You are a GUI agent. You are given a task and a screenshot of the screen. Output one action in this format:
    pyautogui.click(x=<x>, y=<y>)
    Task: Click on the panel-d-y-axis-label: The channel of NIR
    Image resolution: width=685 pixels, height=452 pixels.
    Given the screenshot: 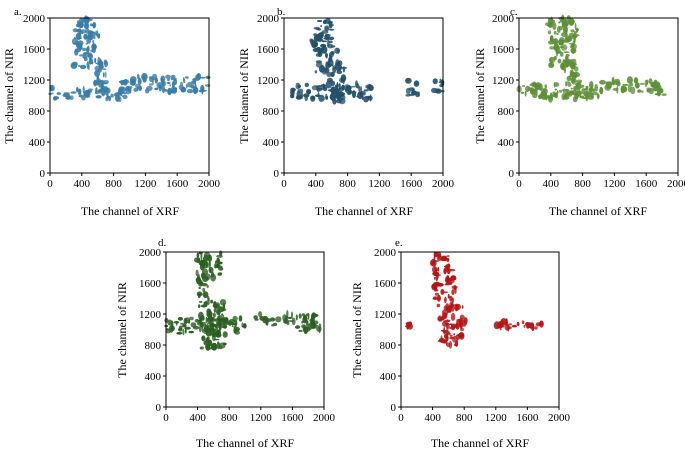 What is the action you would take?
    pyautogui.click(x=122, y=330)
    